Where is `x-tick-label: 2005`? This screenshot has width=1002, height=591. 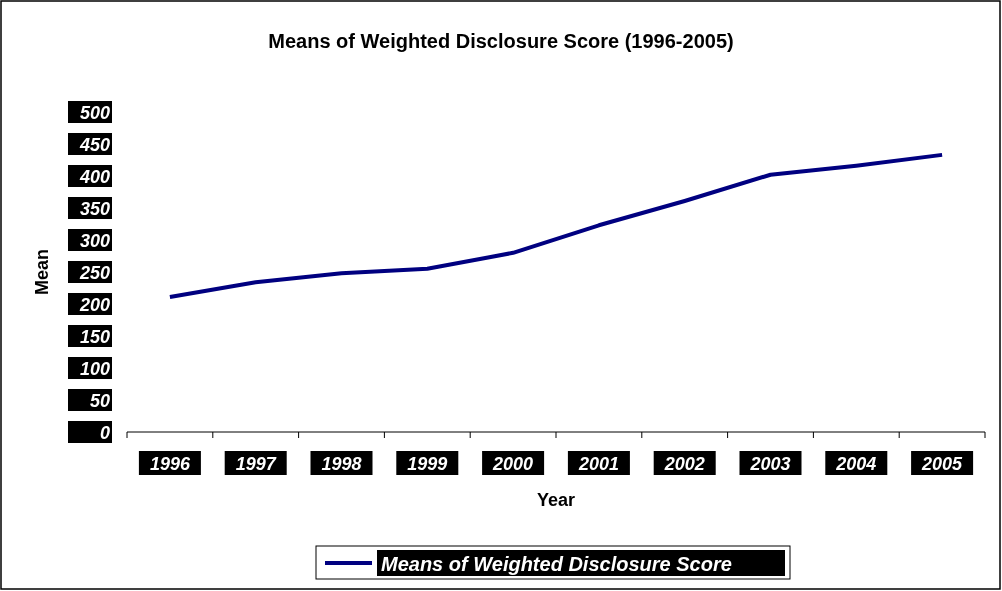
x-tick-label: 2005 is located at coordinates (942, 464).